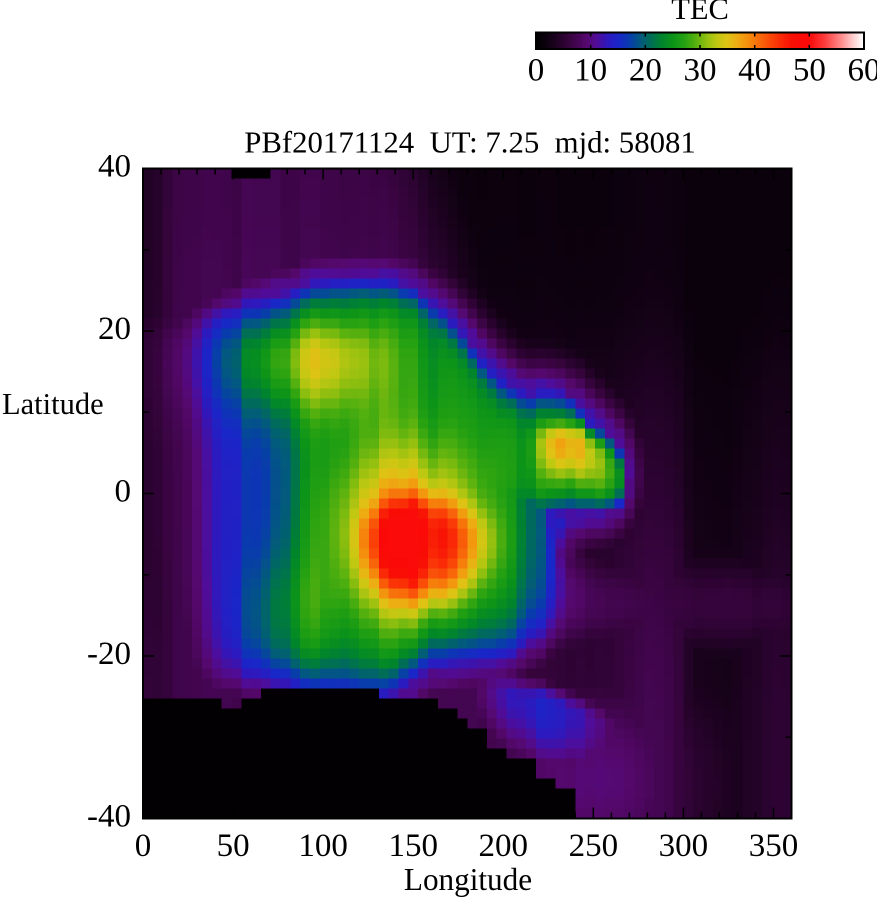 The height and width of the screenshot is (900, 877). Describe the element at coordinates (700, 71) in the screenshot. I see `svg-text: 30` at that location.